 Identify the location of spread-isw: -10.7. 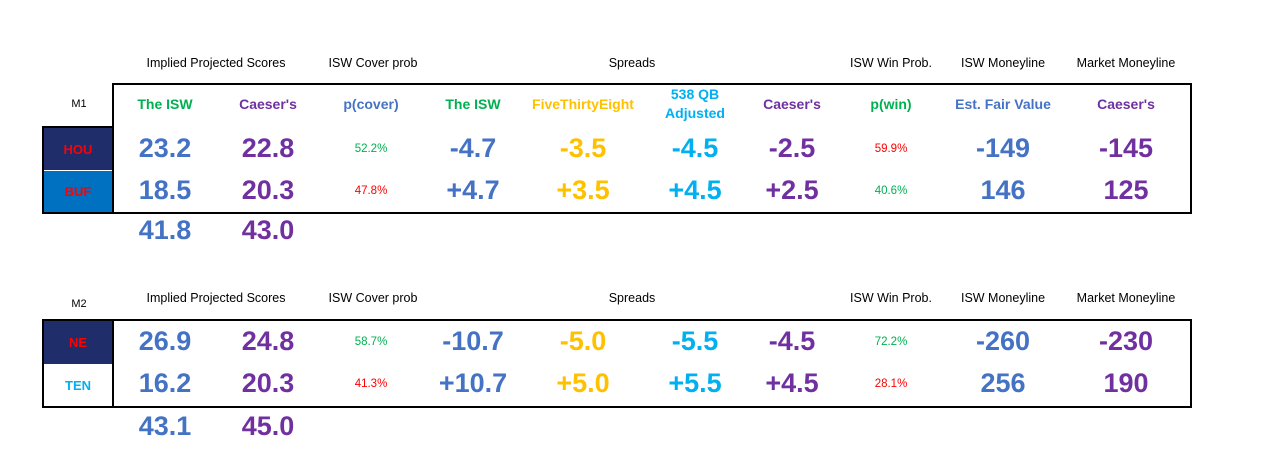
(473, 341).